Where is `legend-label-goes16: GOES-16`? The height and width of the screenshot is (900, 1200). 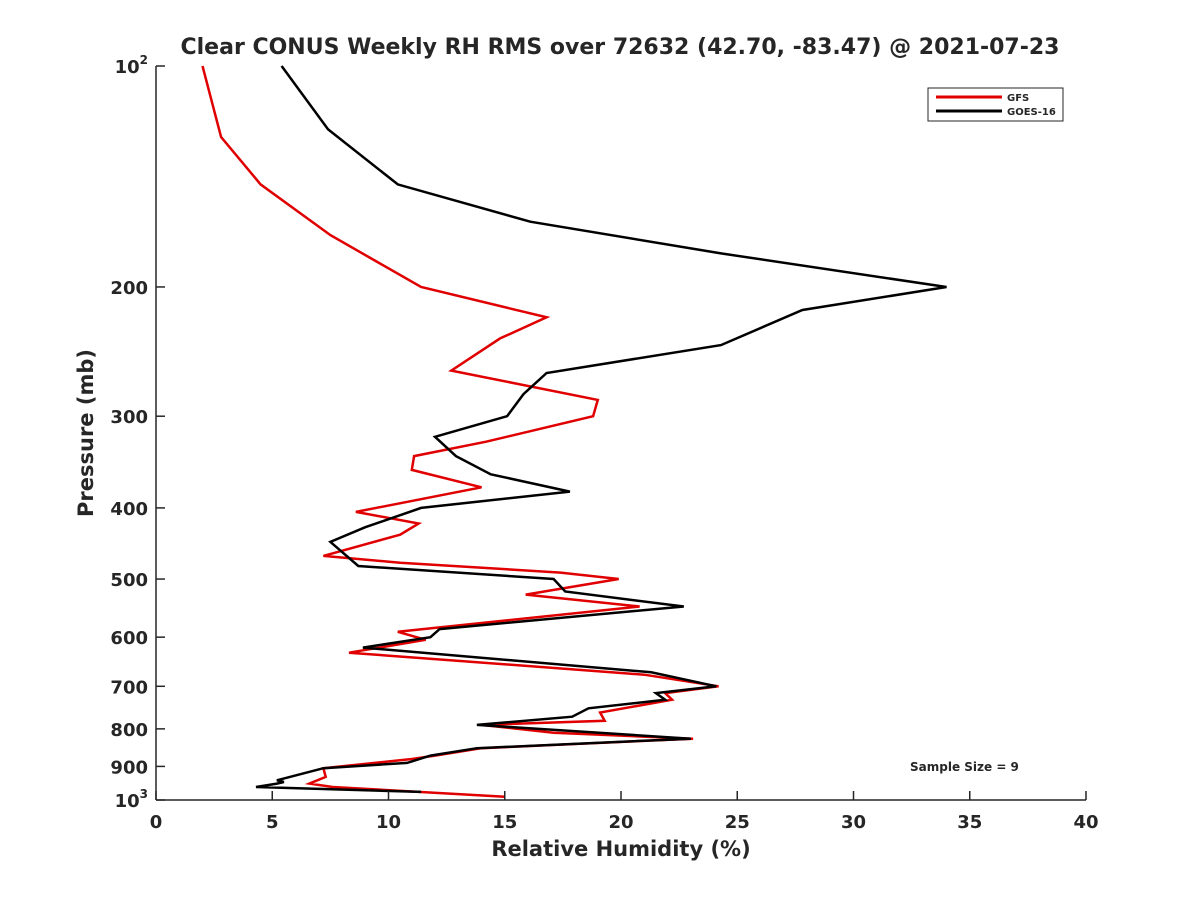 legend-label-goes16: GOES-16 is located at coordinates (1031, 112).